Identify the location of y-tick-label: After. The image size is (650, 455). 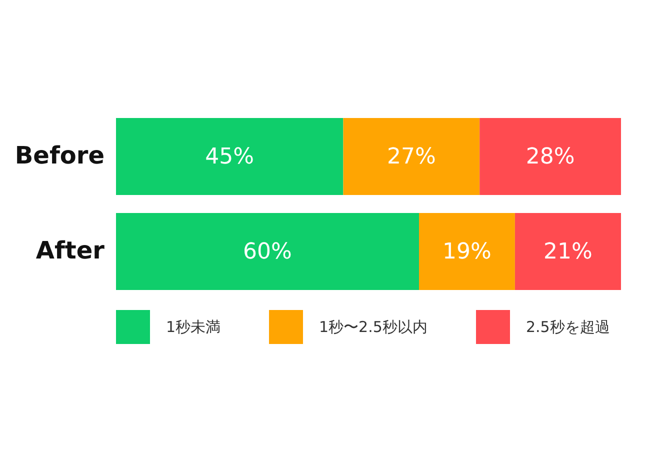
(70, 250).